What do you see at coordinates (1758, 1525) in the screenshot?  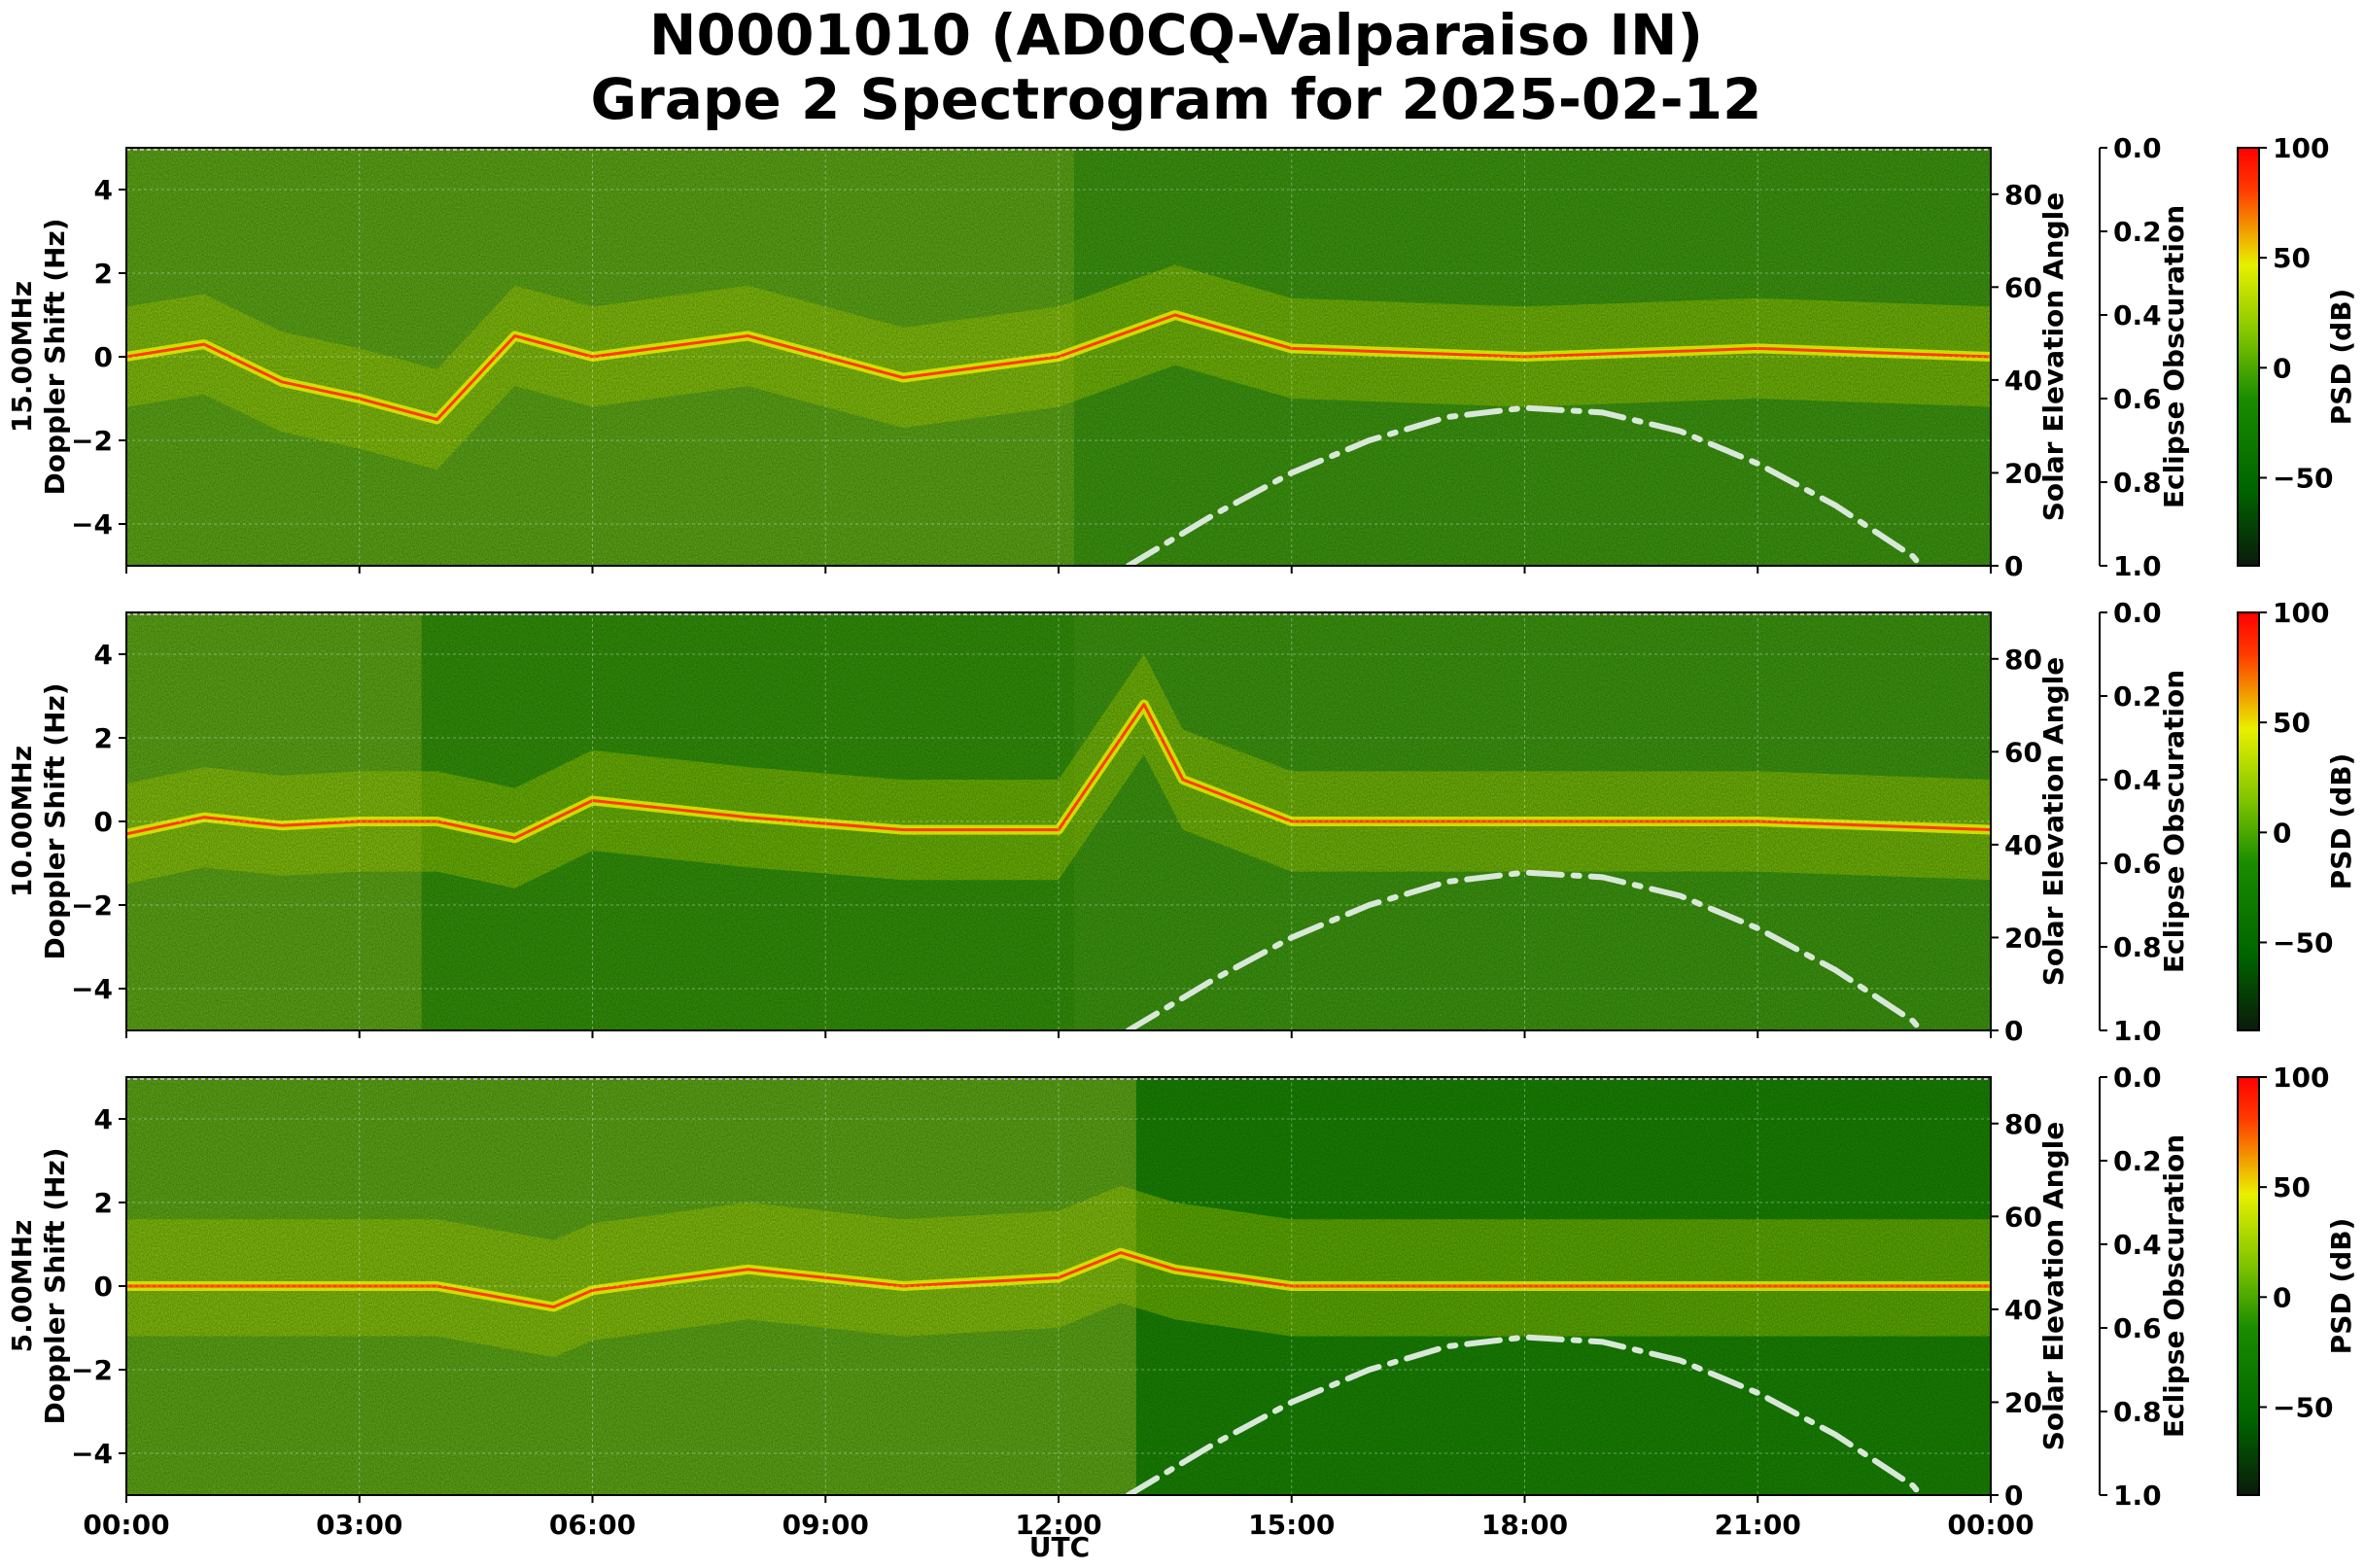 I see `x-tick-label: 21:00` at bounding box center [1758, 1525].